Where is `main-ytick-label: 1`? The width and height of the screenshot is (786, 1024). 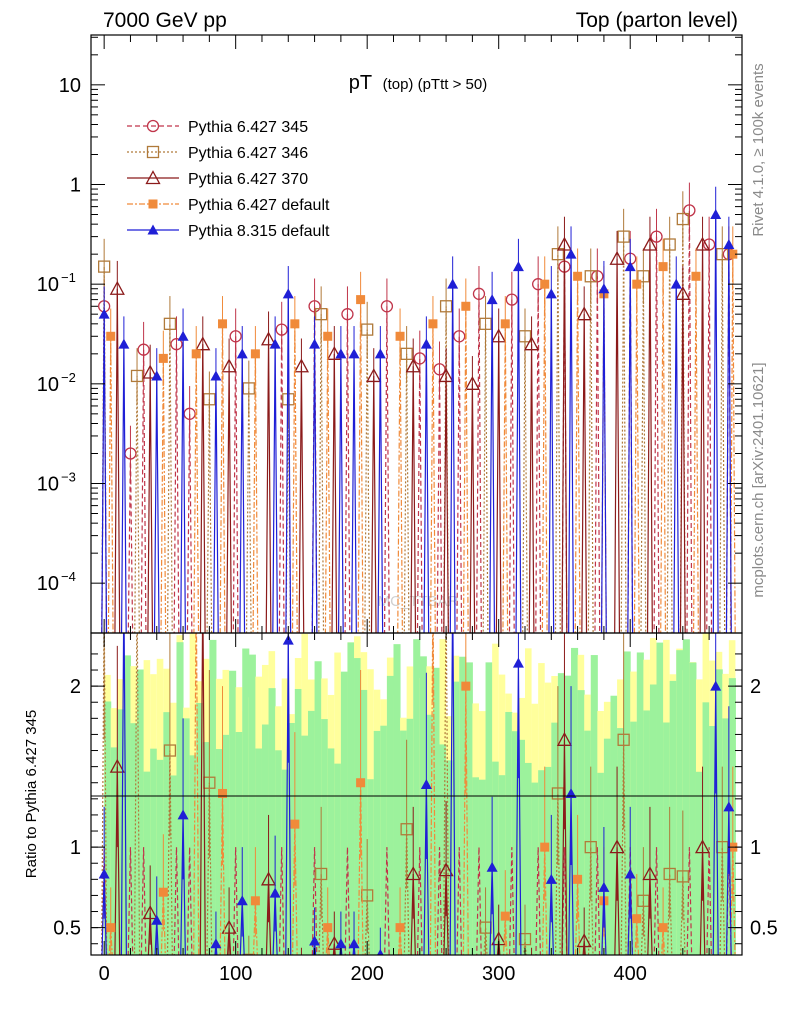
main-ytick-label: 1 is located at coordinates (75, 186).